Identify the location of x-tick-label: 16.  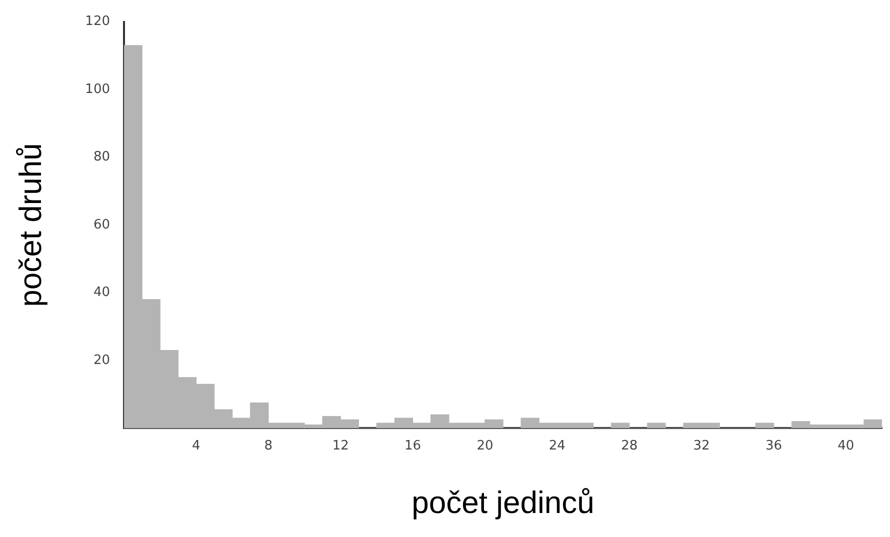
(413, 446).